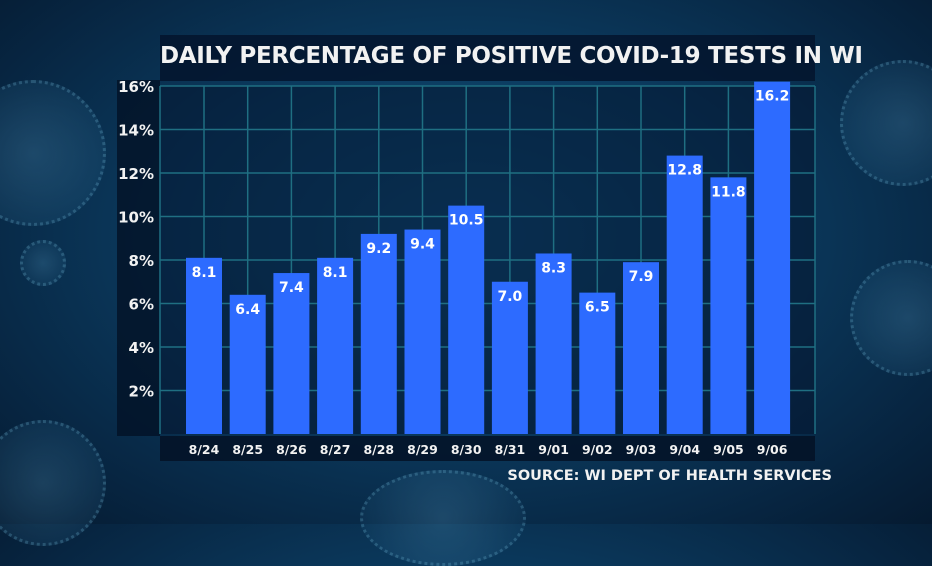 This screenshot has width=932, height=566. I want to click on x-tick-label: 8/30, so click(466, 449).